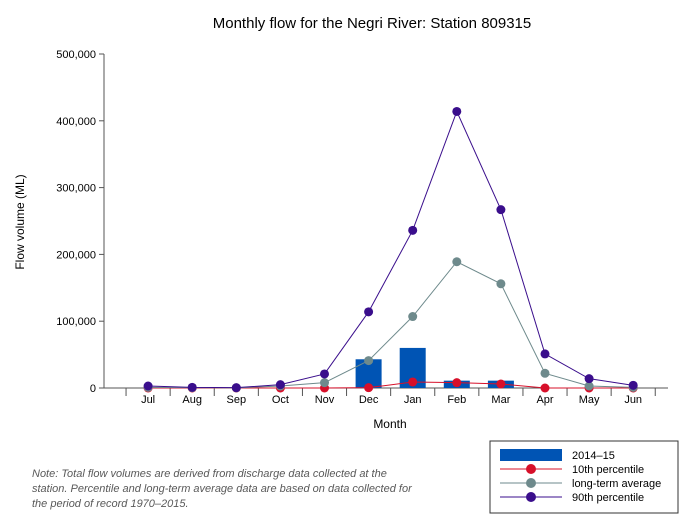 The image size is (700, 531). What do you see at coordinates (589, 400) in the screenshot?
I see `x-tick-label: May` at bounding box center [589, 400].